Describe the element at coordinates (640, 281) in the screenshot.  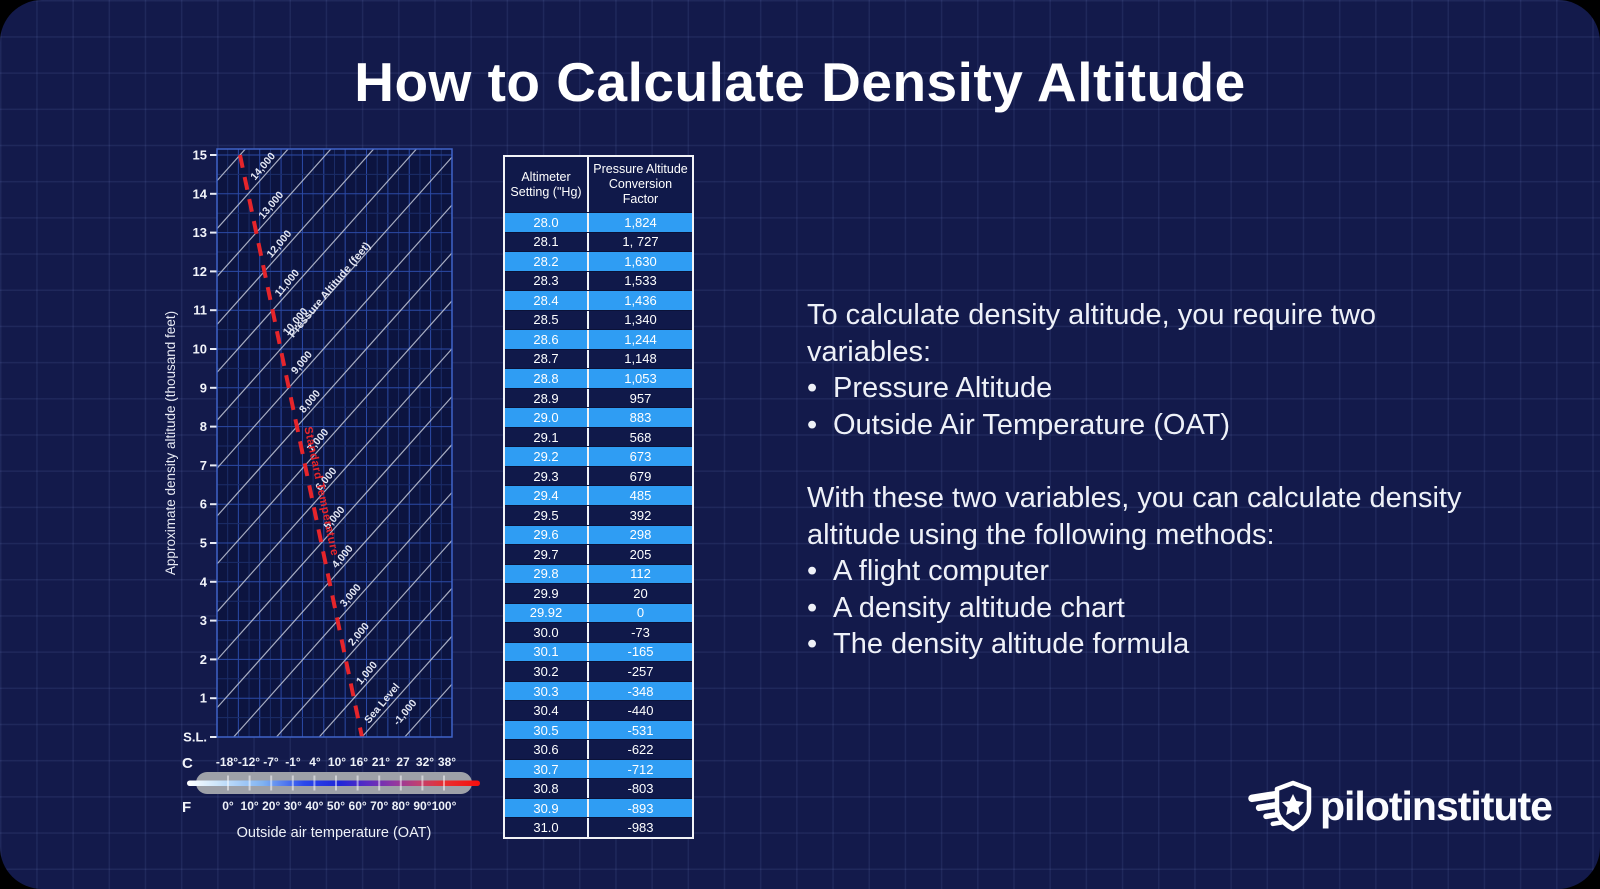
I see `conversion-factor-cell: 1,533` at that location.